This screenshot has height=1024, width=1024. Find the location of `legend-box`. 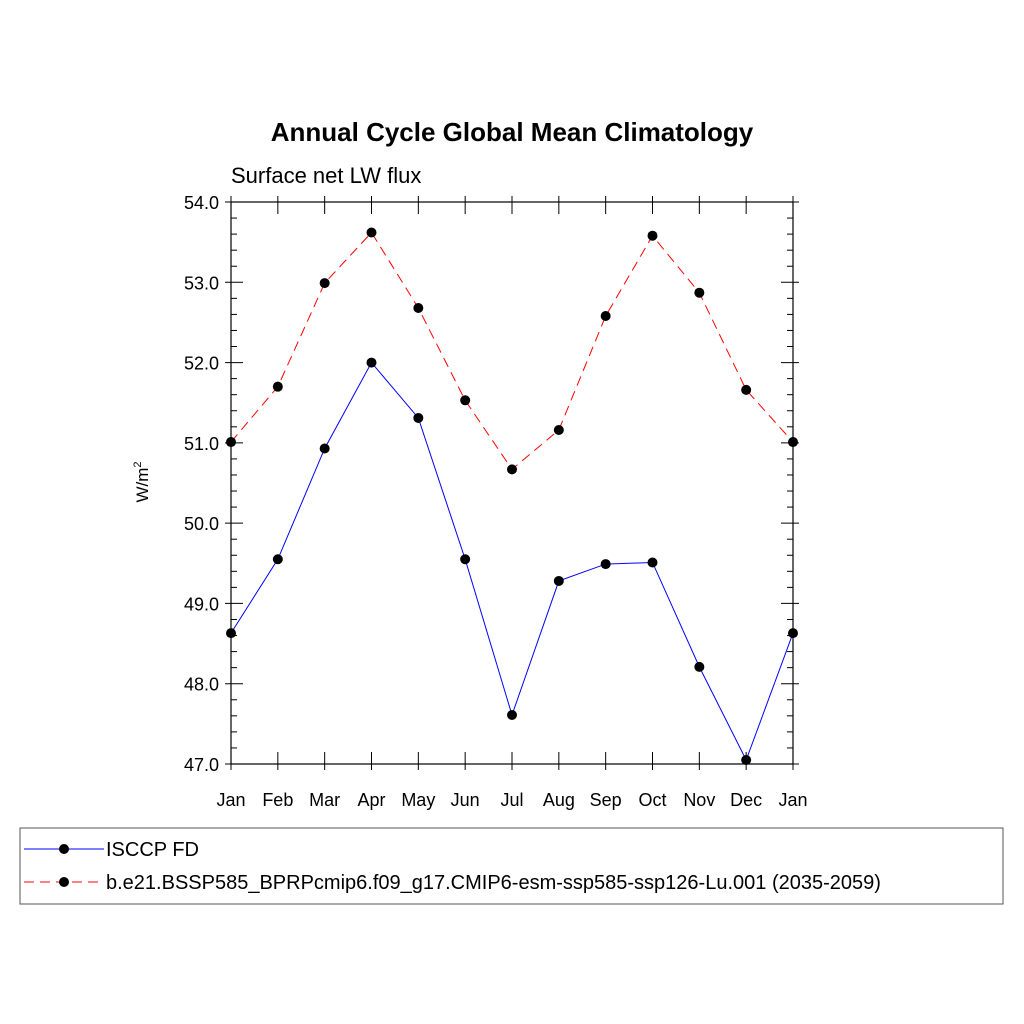

legend-box is located at coordinates (511, 866).